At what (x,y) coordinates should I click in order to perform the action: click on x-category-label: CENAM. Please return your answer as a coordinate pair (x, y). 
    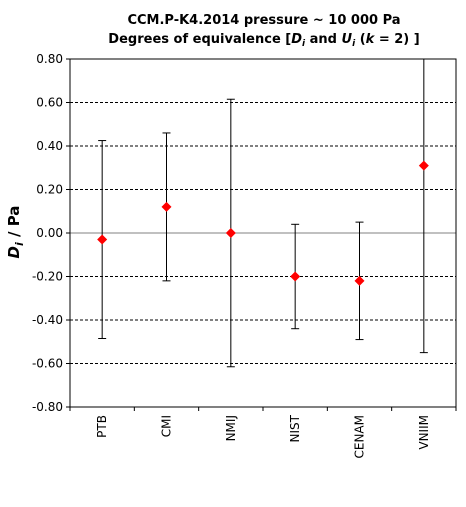
    Looking at the image, I should click on (360, 437).